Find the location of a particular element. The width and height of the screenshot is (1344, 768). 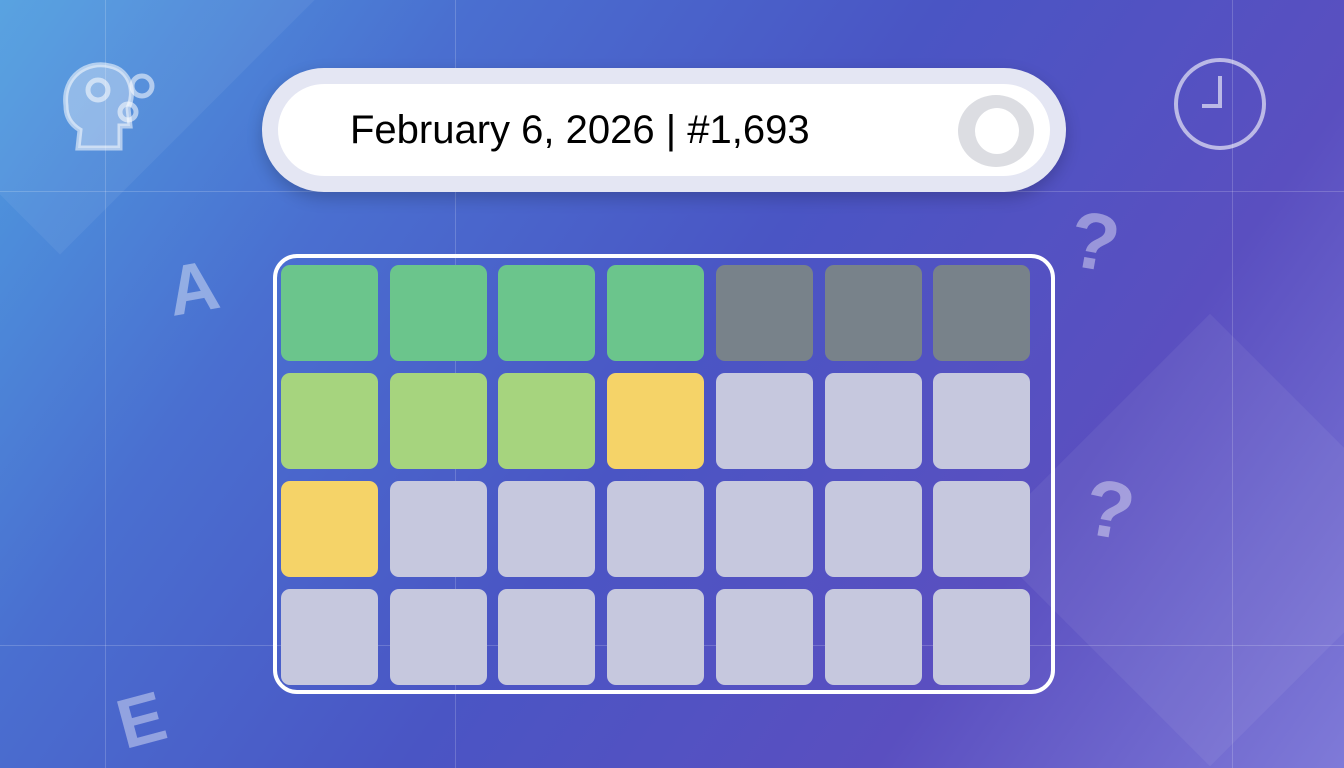

decorative-letter-a: A is located at coordinates (193, 288).